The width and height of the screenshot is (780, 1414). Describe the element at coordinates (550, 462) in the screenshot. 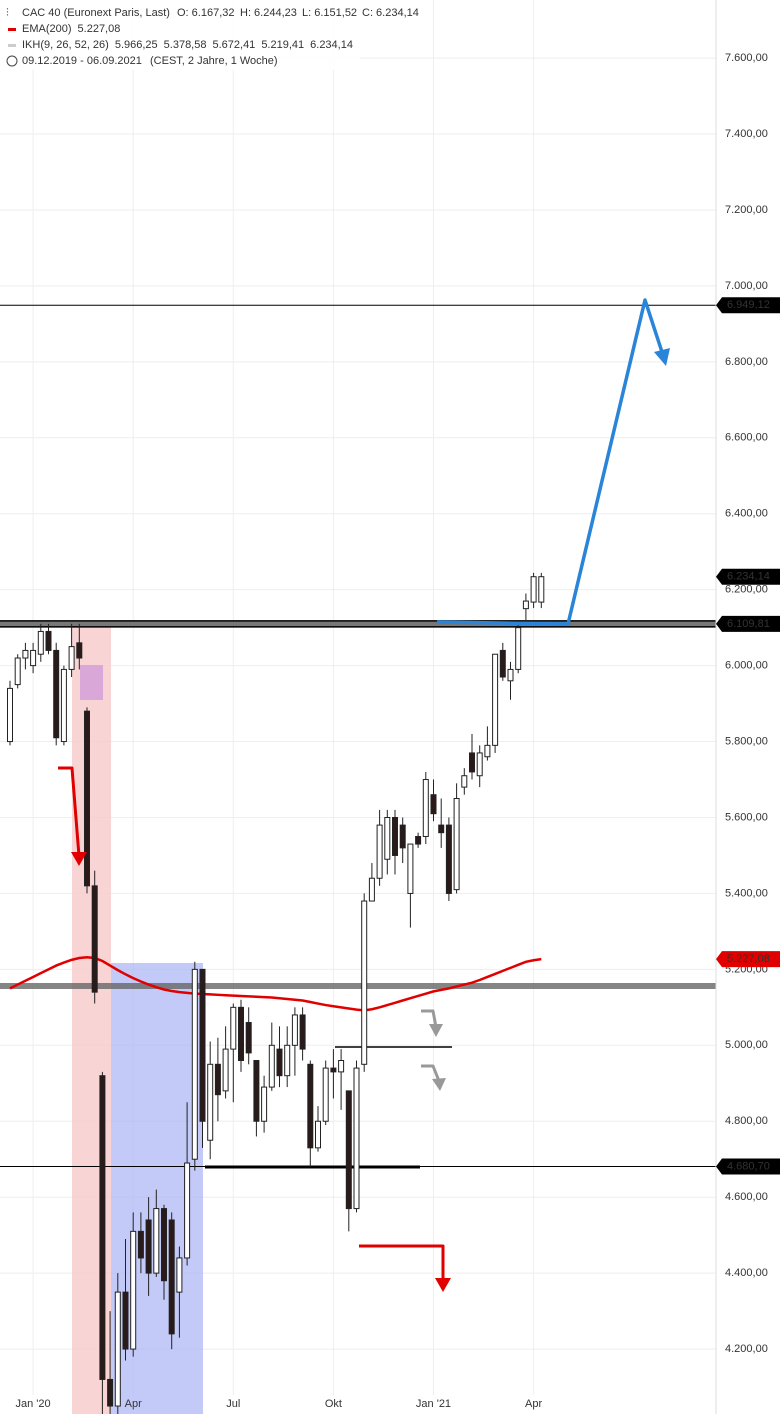

I see `projection-arrow` at that location.